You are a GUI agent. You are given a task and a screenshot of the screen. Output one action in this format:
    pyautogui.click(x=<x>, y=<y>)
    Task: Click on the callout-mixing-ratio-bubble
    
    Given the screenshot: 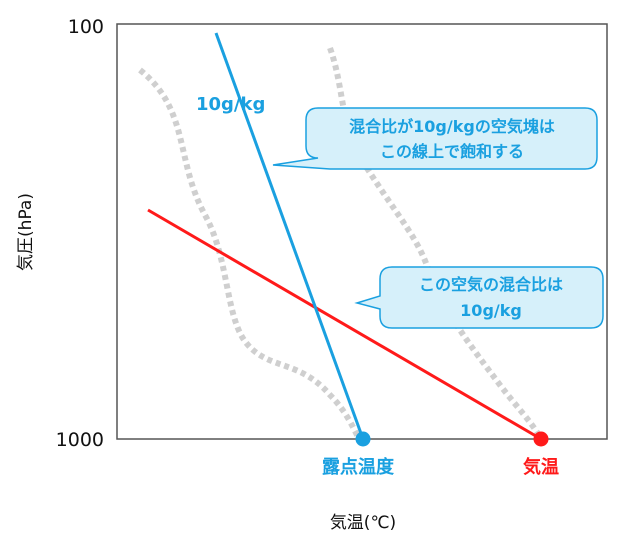 What is the action you would take?
    pyautogui.click(x=479, y=297)
    